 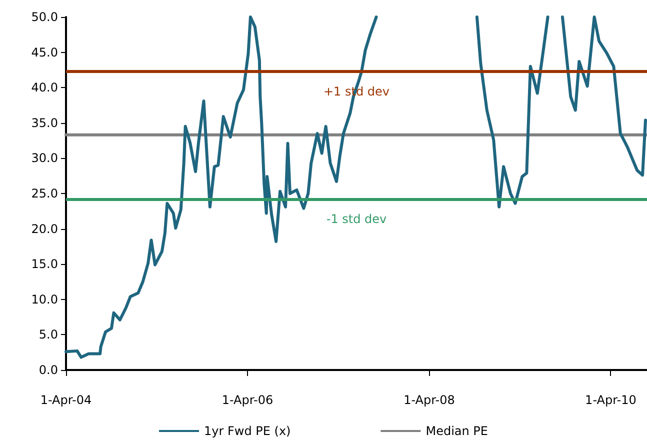 I want to click on y-tick-label: 25.0, so click(x=44, y=193).